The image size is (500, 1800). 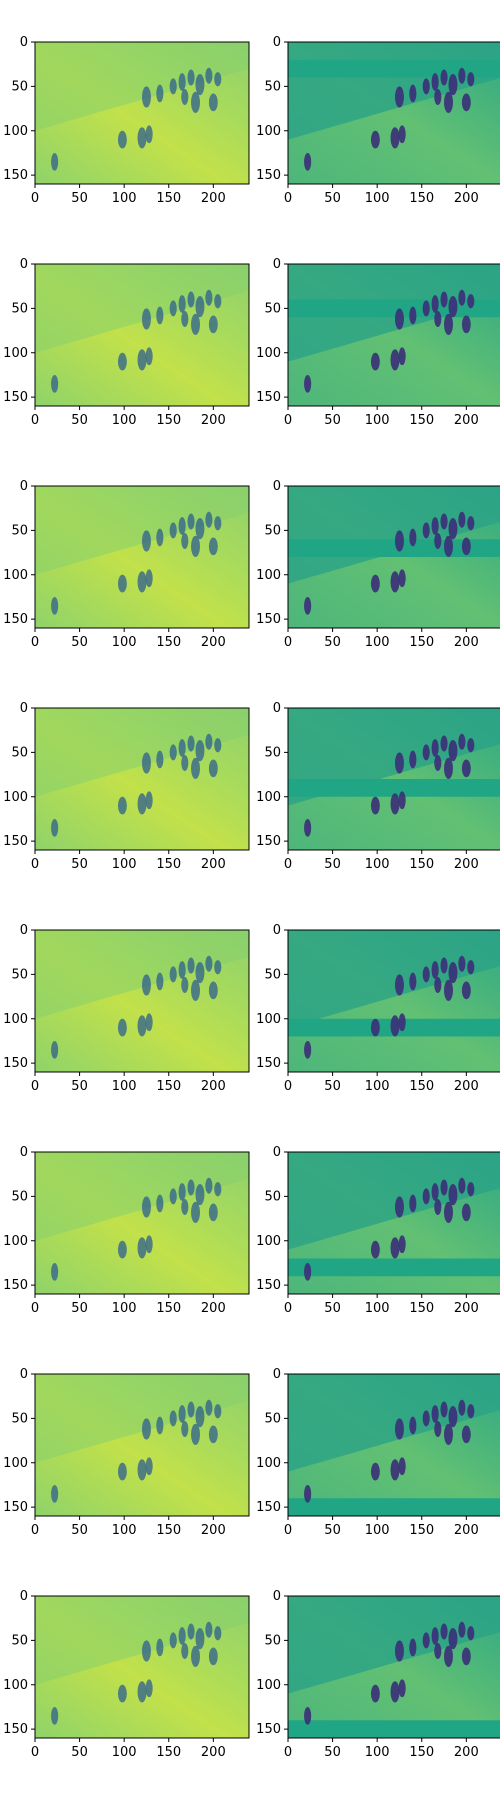 I want to click on left-panel-row-5: 0 50 100 150 200 0 50 100 150, so click(x=126, y=1008).